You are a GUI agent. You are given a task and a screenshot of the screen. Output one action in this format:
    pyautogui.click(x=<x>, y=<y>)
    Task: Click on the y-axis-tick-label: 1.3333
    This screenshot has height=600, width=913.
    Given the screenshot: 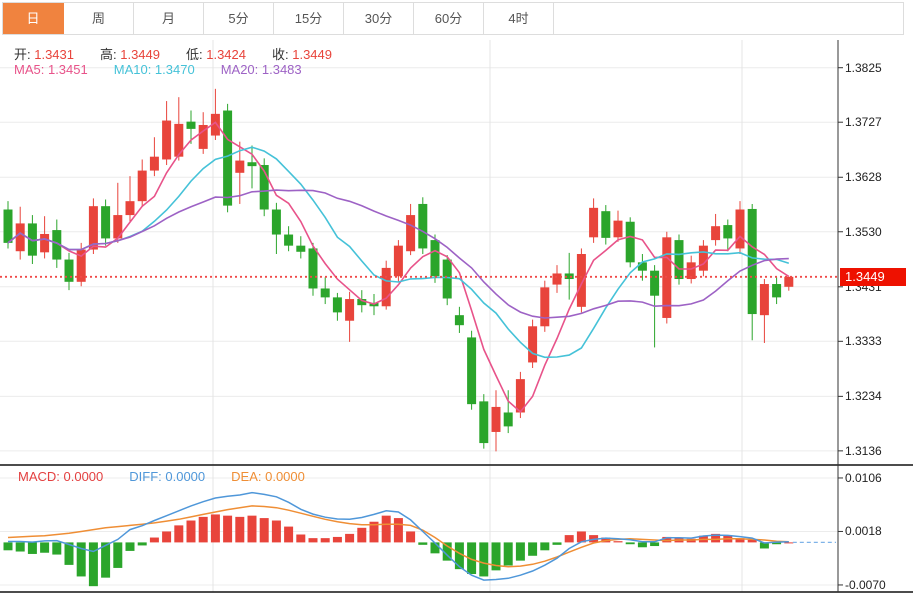 What is the action you would take?
    pyautogui.click(x=863, y=341)
    